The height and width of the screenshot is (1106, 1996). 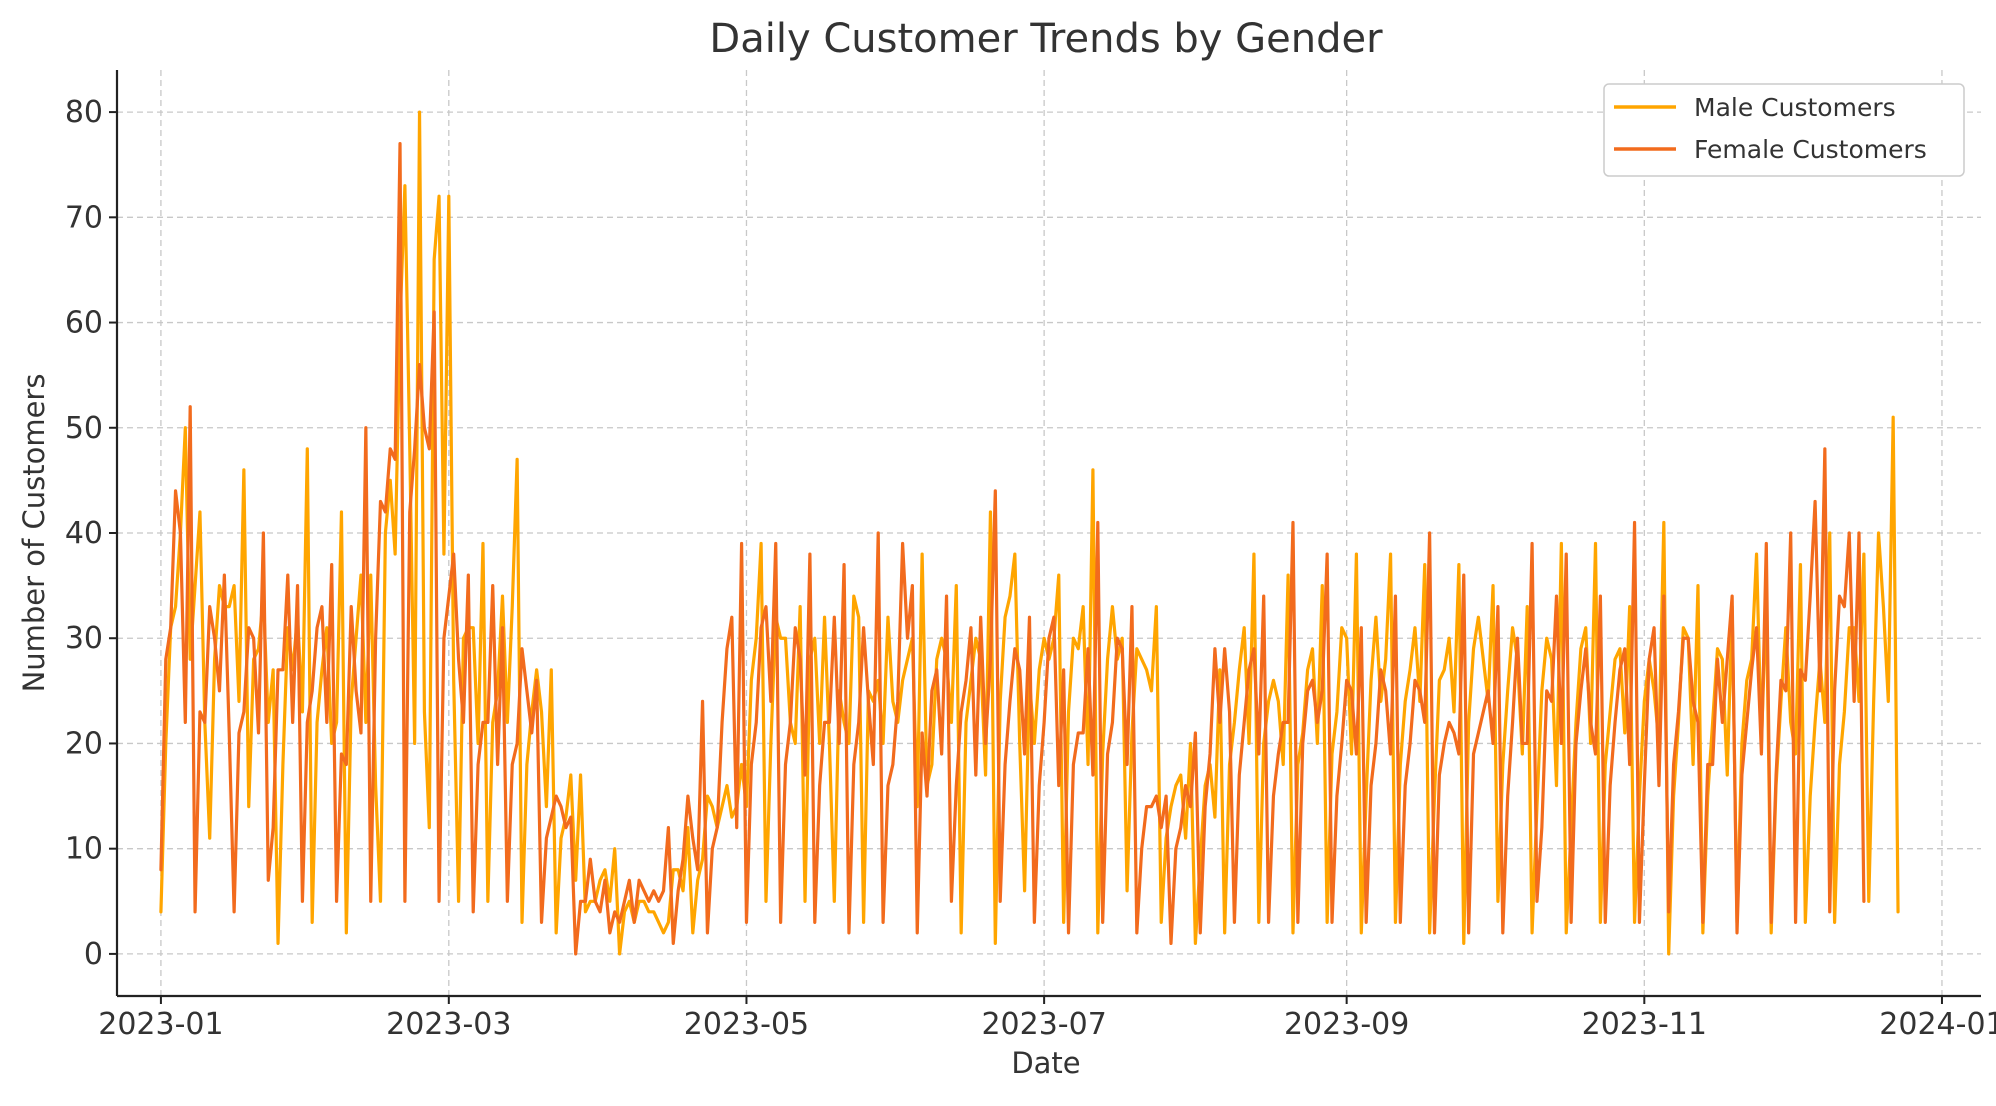 I want to click on legend-label-male: Male Customers, so click(x=1795, y=107).